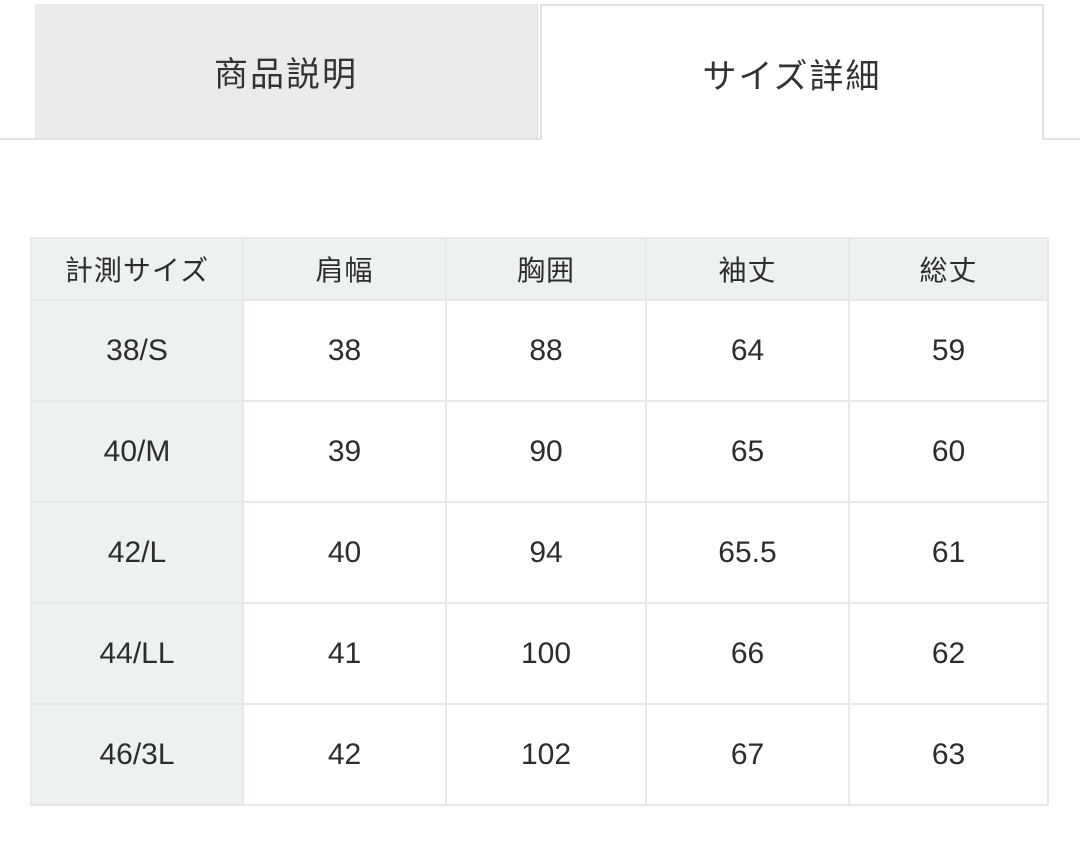  Describe the element at coordinates (546, 451) in the screenshot. I see `size-cell: 90` at that location.